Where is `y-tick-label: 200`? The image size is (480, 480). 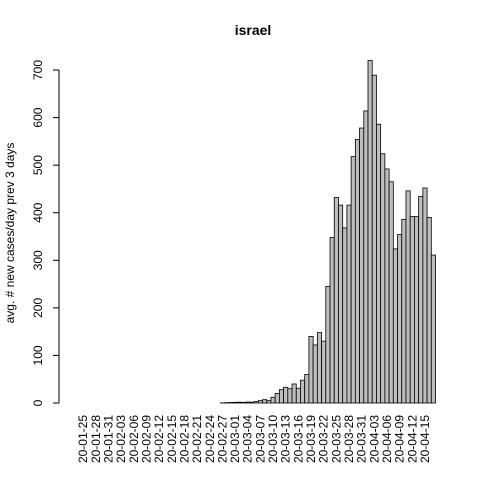
y-tick-label: 200 is located at coordinates (38, 308).